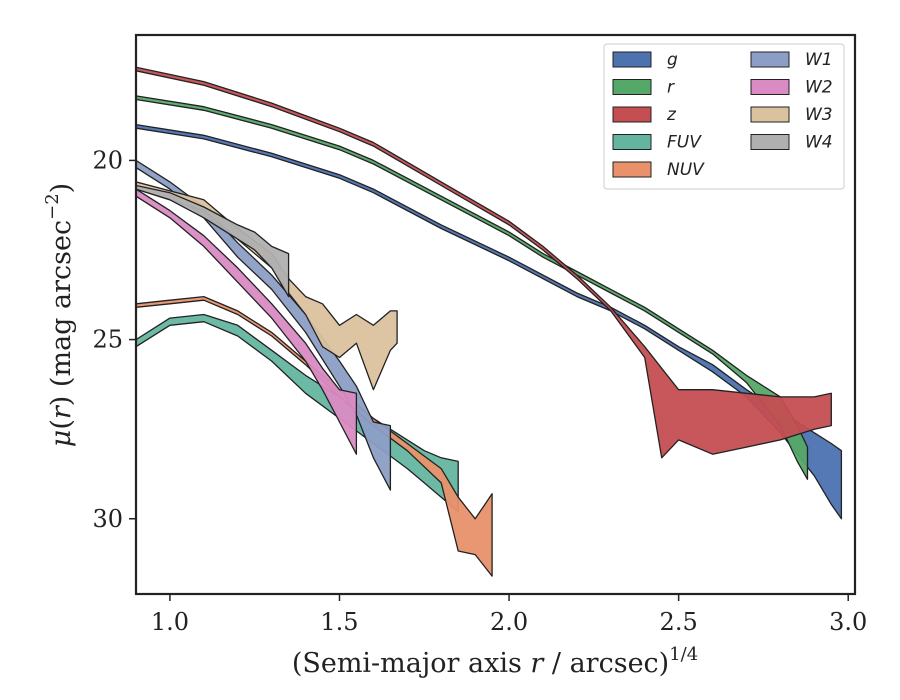  Describe the element at coordinates (770, 114) in the screenshot. I see `legend-swatch-w3` at that location.